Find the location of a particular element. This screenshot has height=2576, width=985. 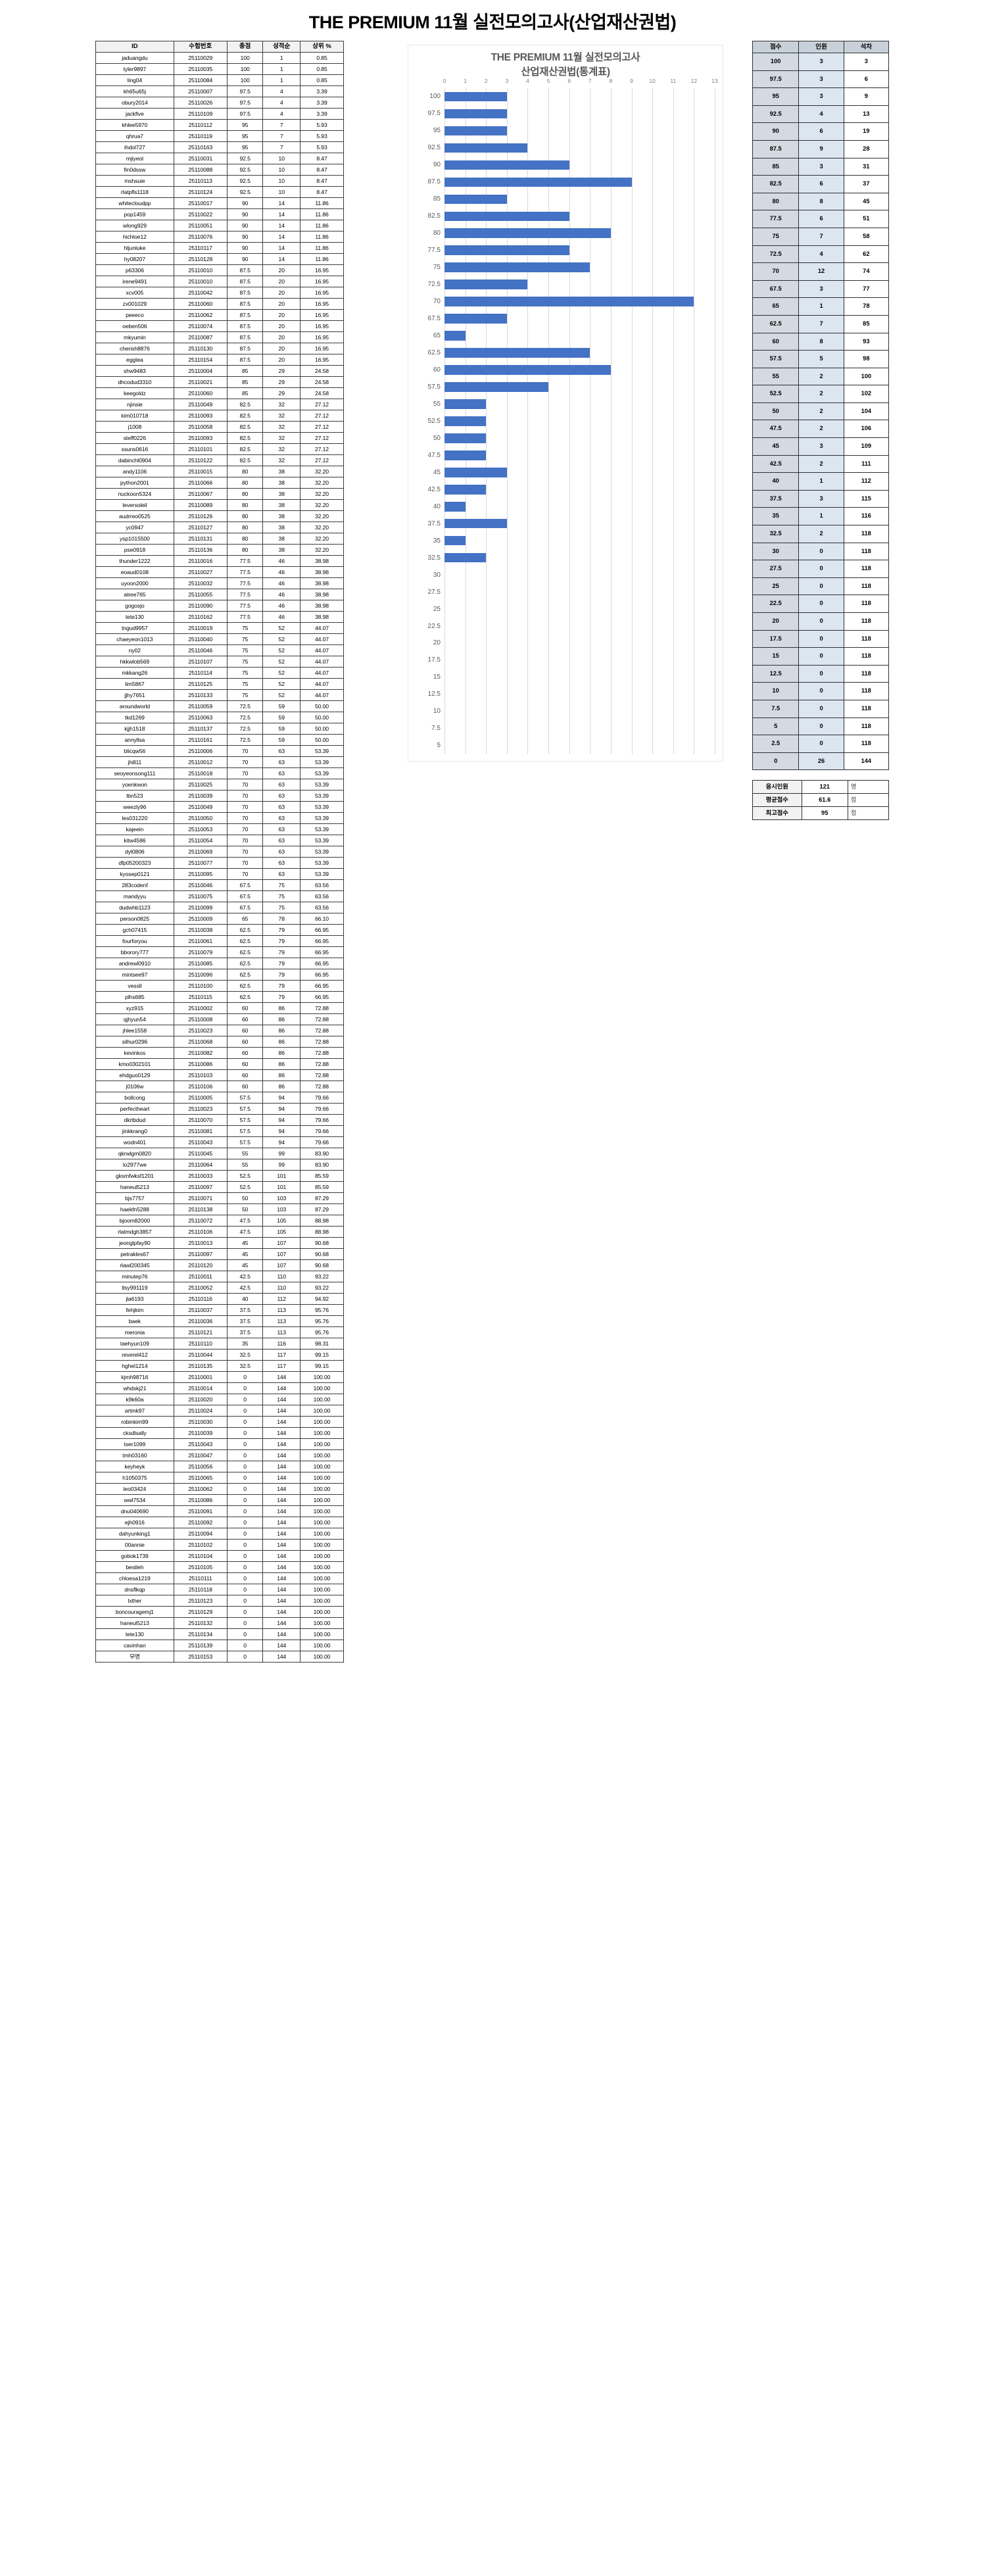

cell-total-score: 90 is located at coordinates (245, 214).